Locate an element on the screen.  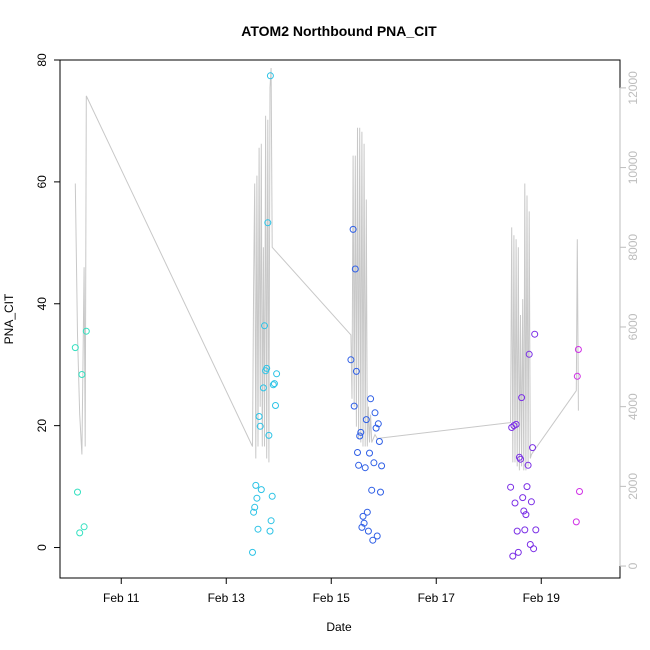
left-tick-label: 80 is located at coordinates (42, 60).